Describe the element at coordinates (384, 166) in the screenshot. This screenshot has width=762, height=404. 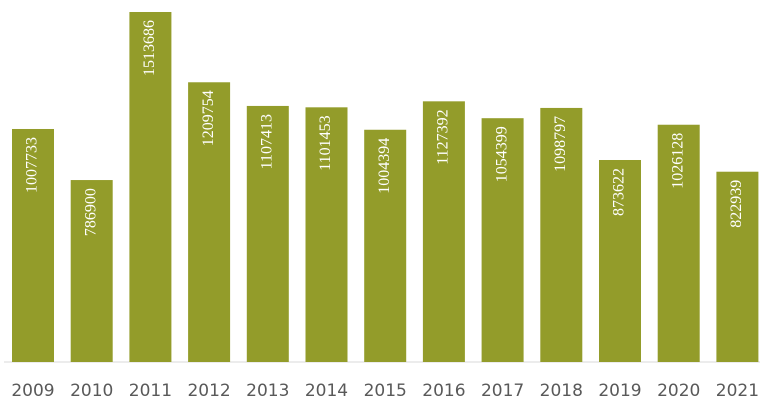
I see `data-label: 1004394` at that location.